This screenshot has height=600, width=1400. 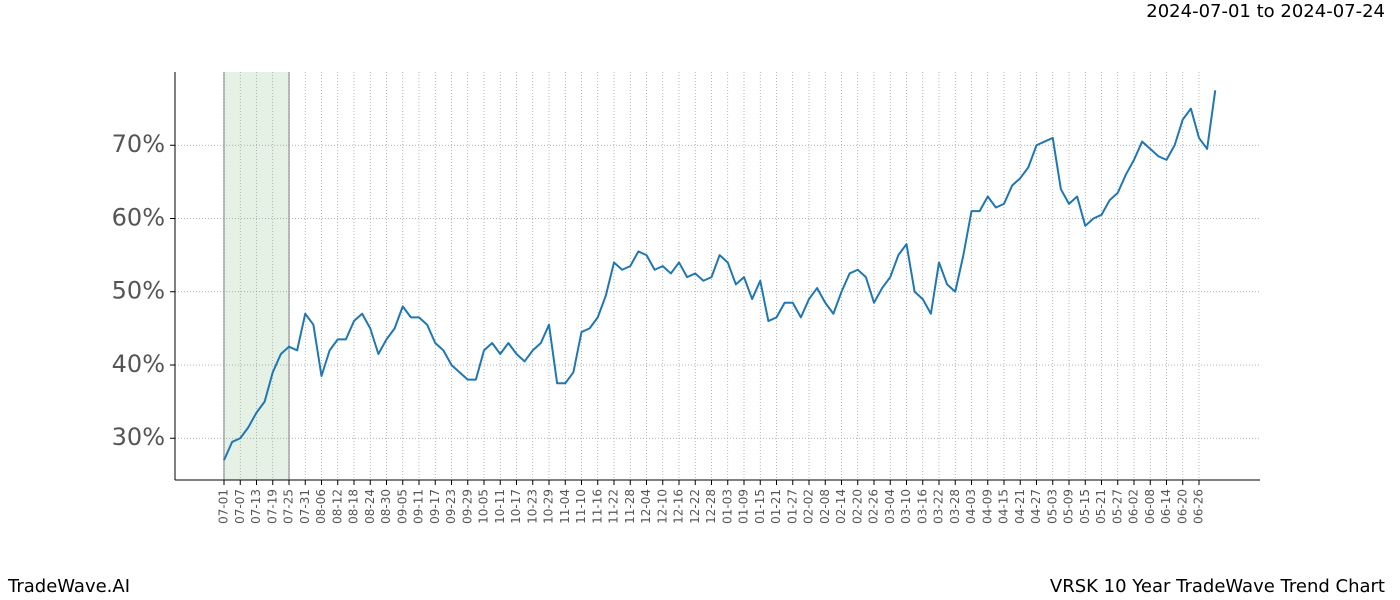 I want to click on x-tick-label: 11-16, so click(x=597, y=506).